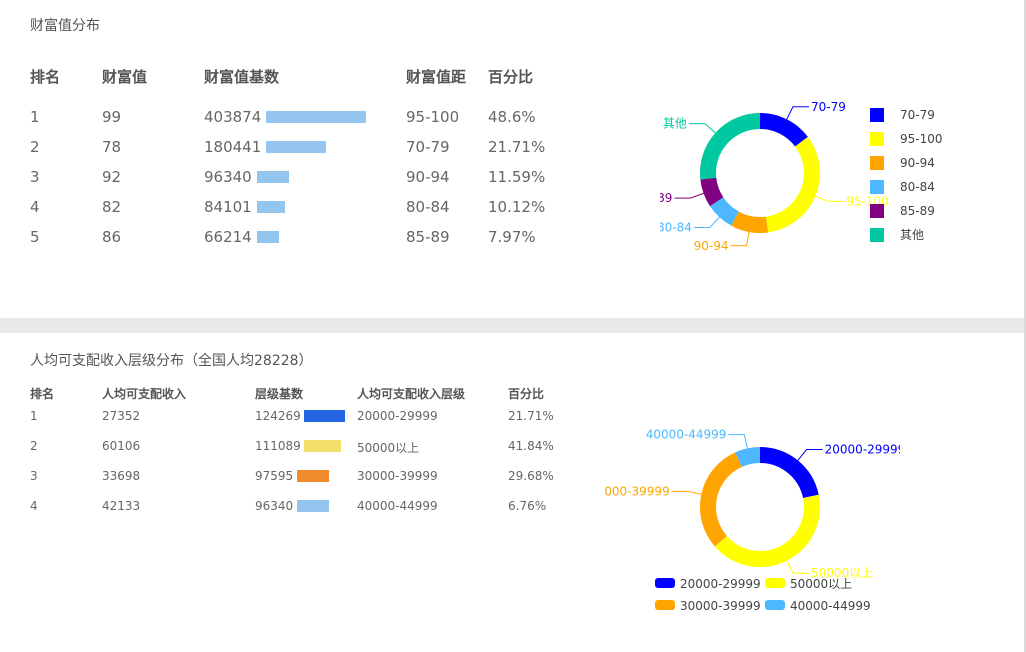 The width and height of the screenshot is (1026, 652). What do you see at coordinates (917, 211) in the screenshot?
I see `legend-label: 85-89` at bounding box center [917, 211].